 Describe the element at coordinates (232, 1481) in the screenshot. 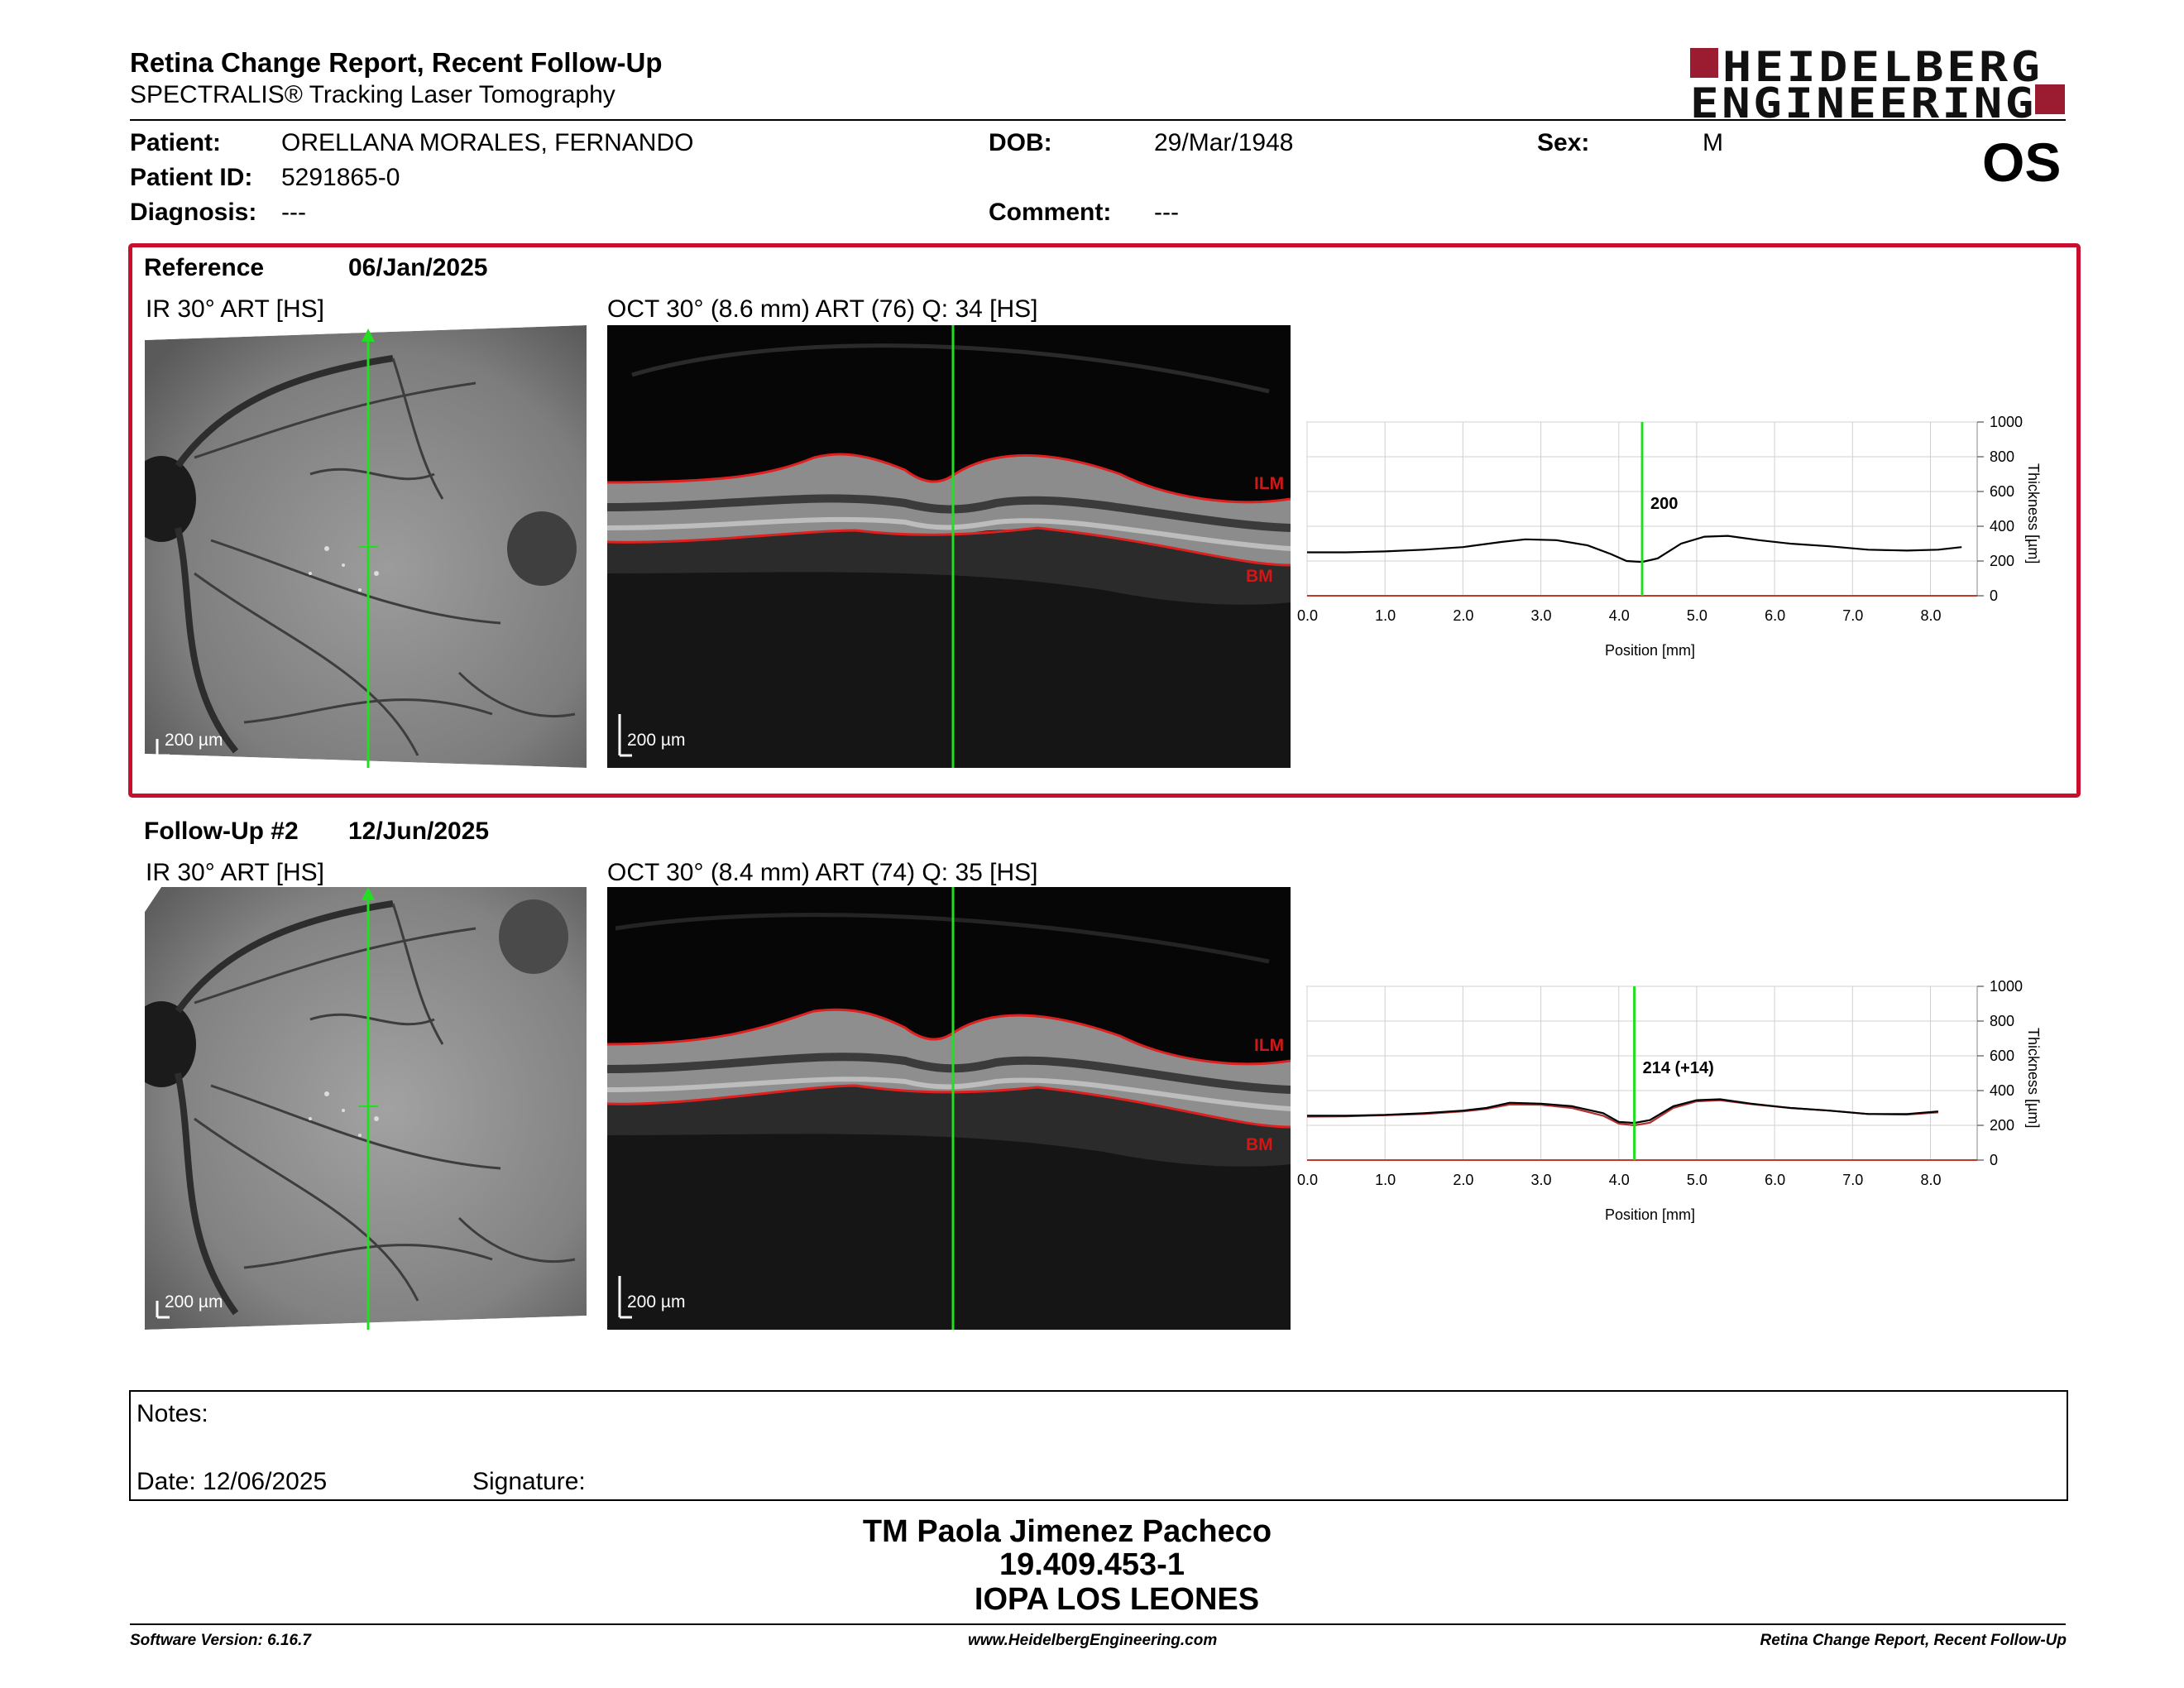

I see `notes-date: Date: 12/06/2025` at that location.